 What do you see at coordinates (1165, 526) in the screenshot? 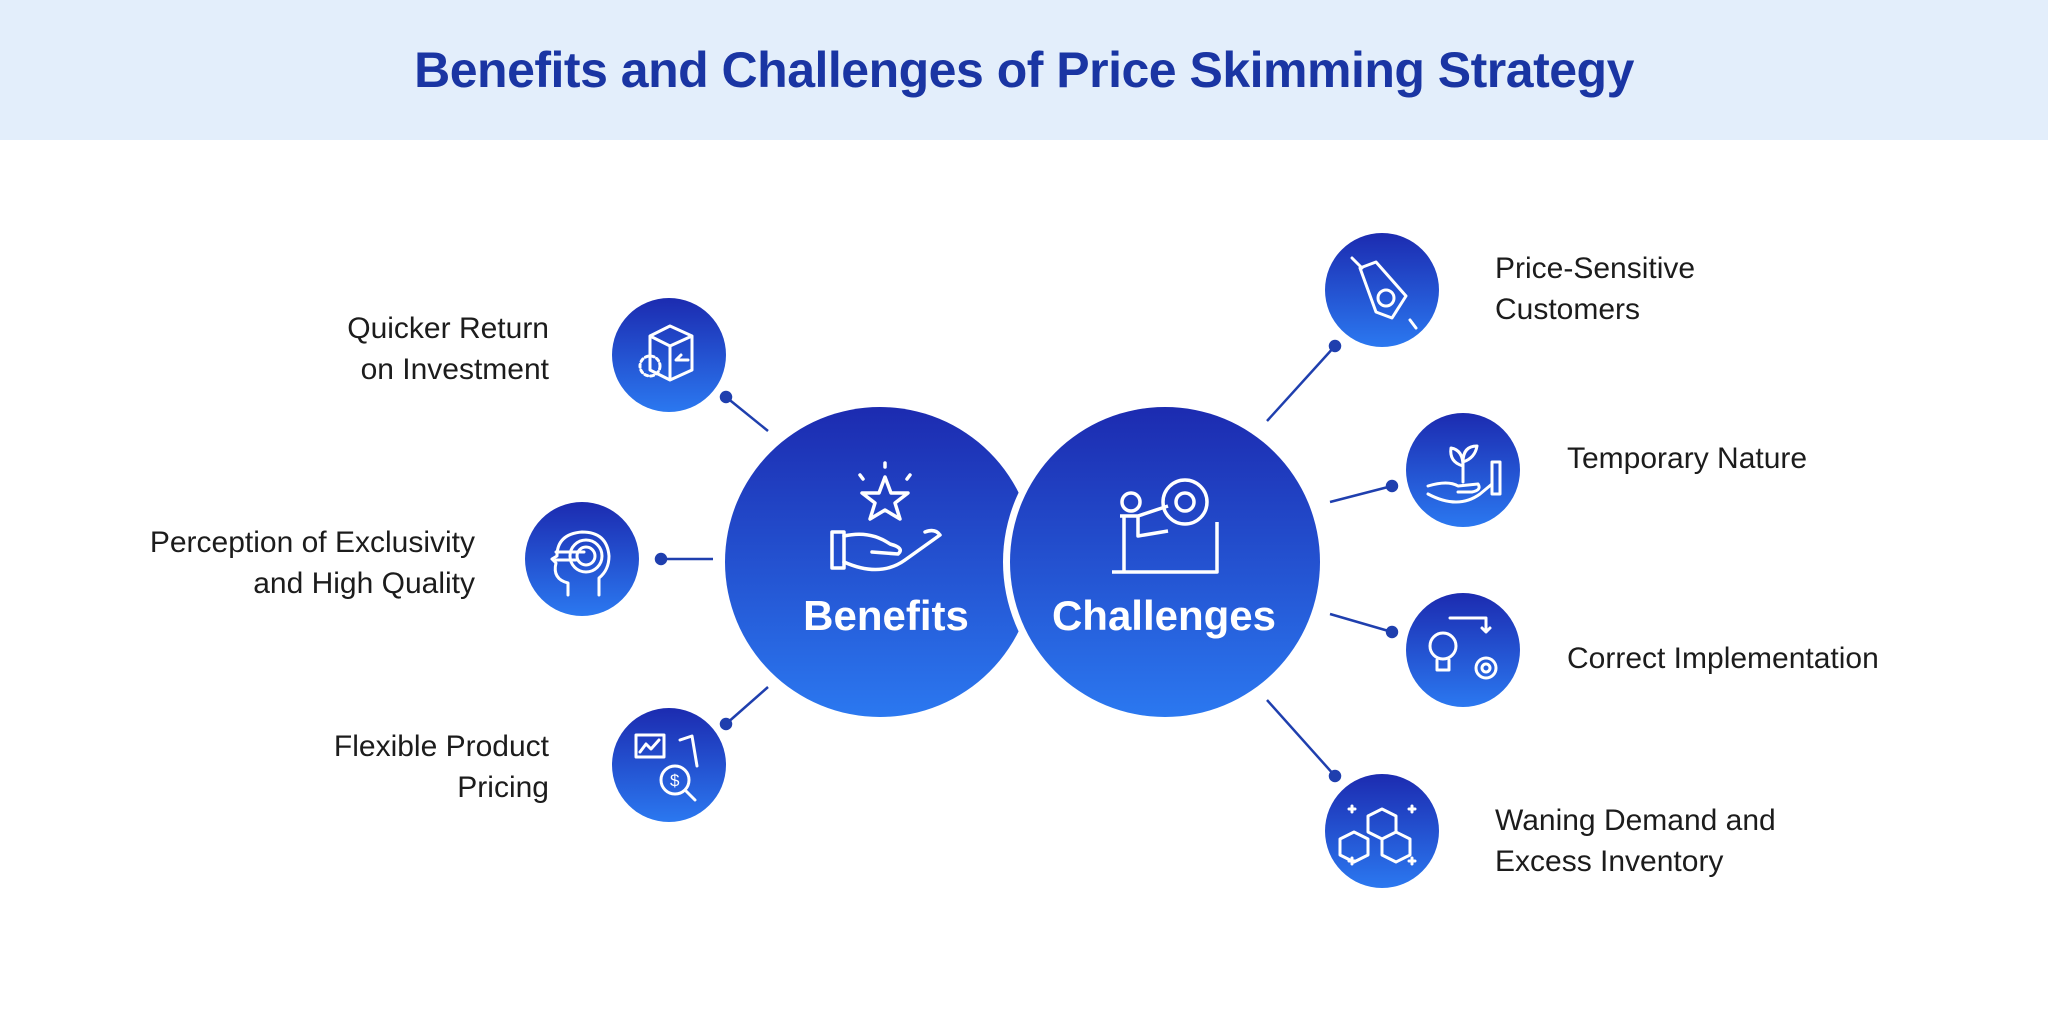
I see `person-gear-climb-icon` at bounding box center [1165, 526].